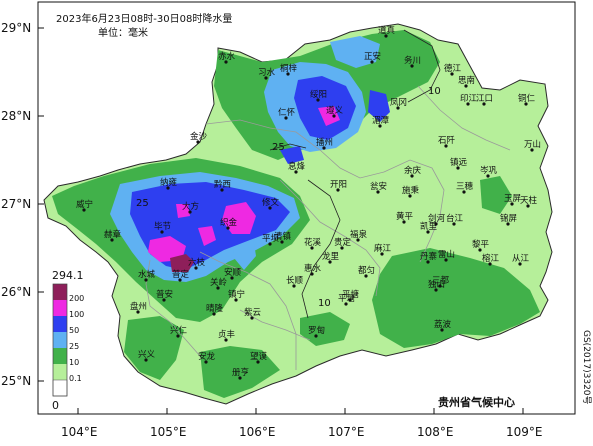  I want to click on latitude-label: 26°N, so click(16, 292).